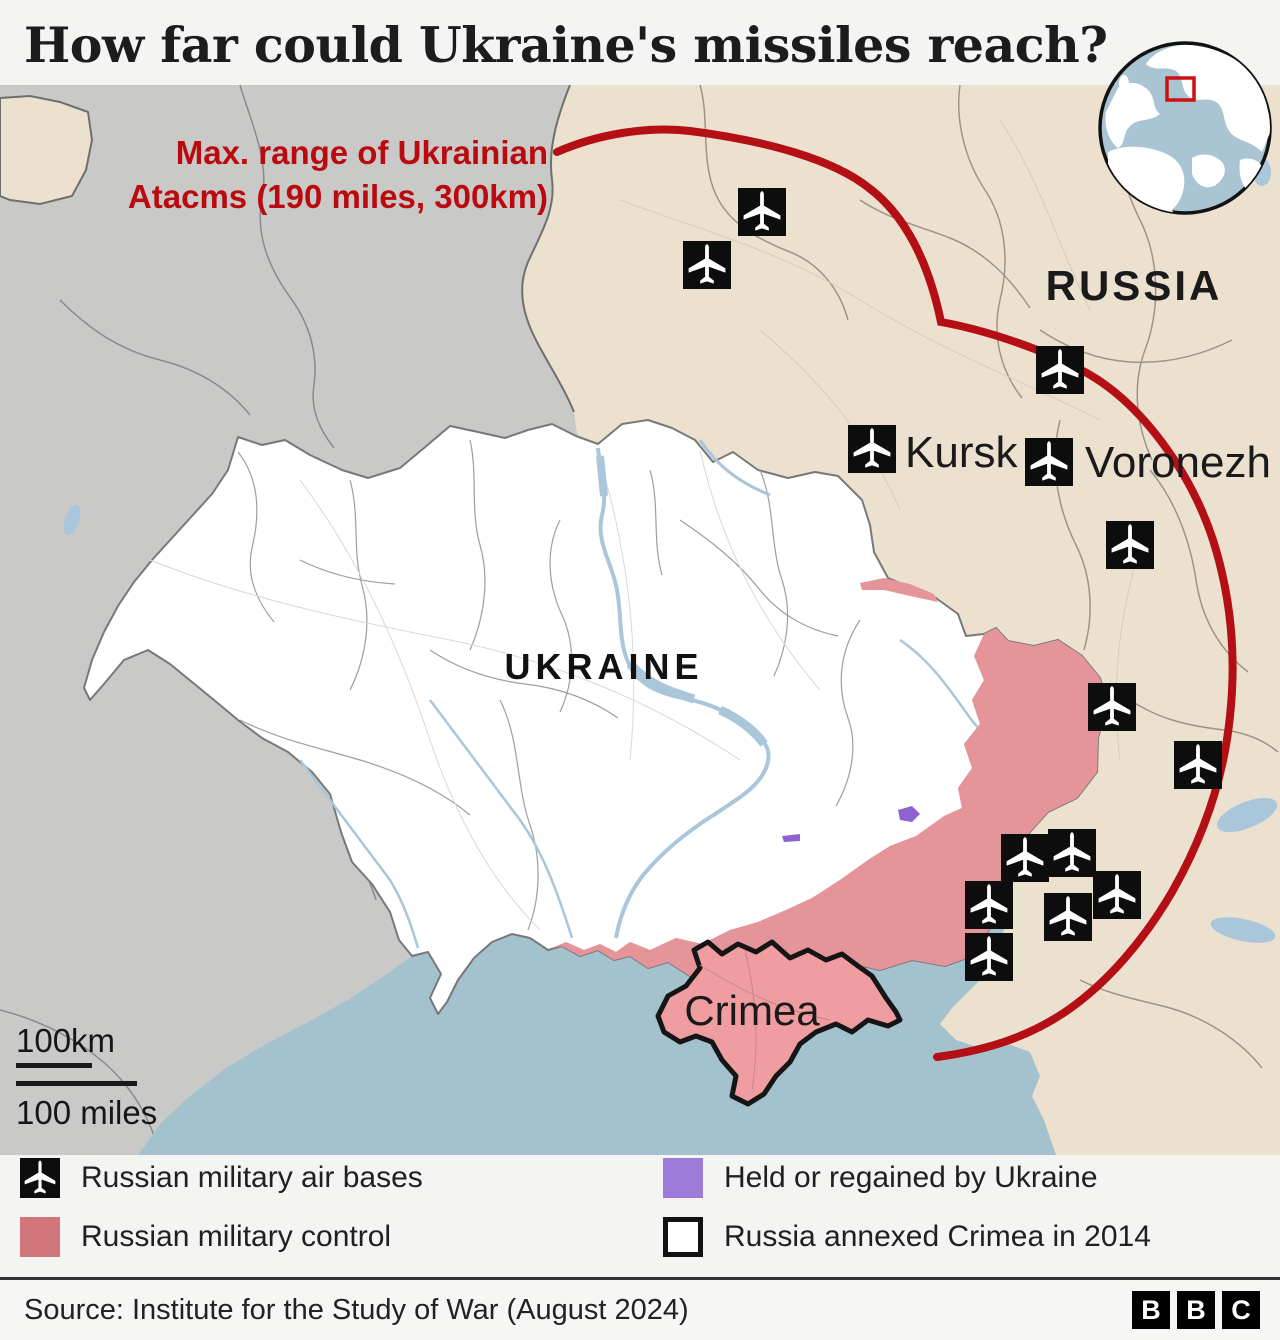  What do you see at coordinates (752, 1010) in the screenshot?
I see `label-crimea: Crimea` at bounding box center [752, 1010].